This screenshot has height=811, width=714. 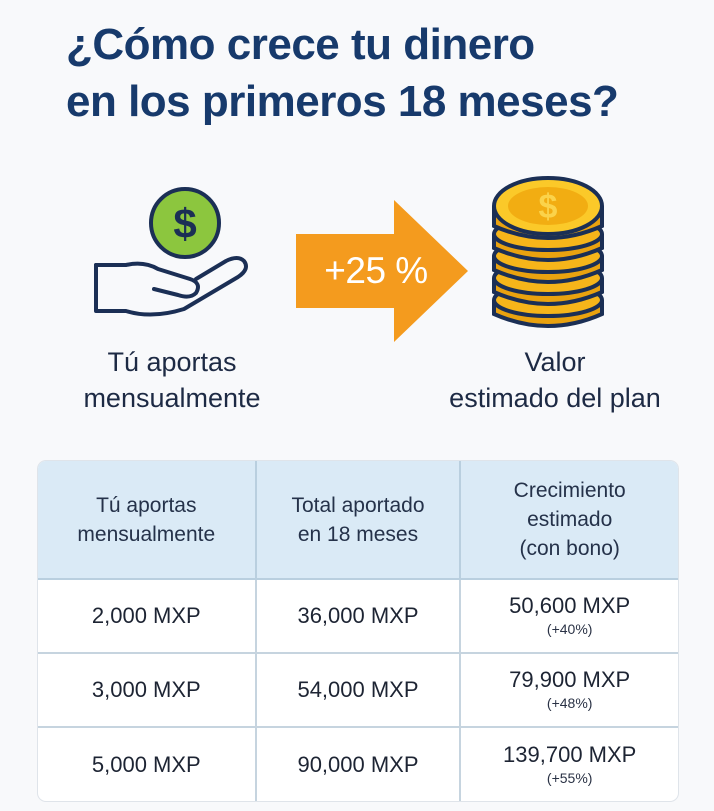 What do you see at coordinates (172, 362) in the screenshot?
I see `contribution-label-line-1: Tú aportas` at bounding box center [172, 362].